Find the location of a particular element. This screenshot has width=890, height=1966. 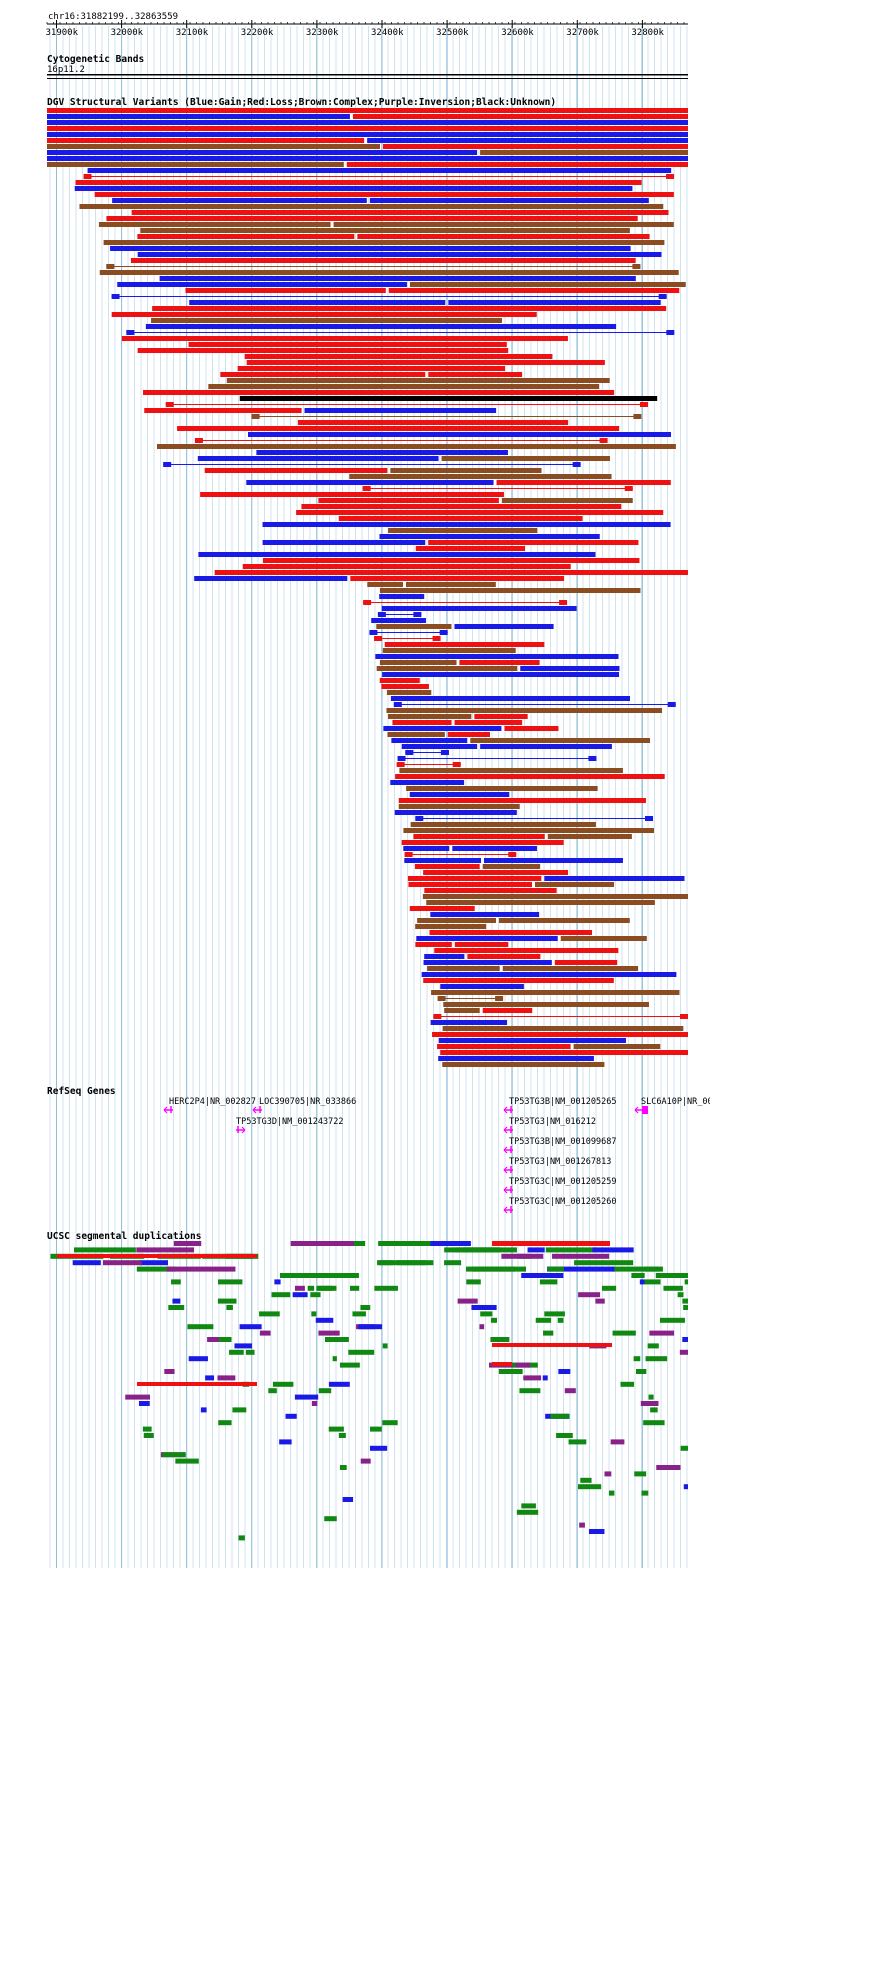

gene-tp53tg3-1: TP53TG3|NM_016212 is located at coordinates (549, 1125).